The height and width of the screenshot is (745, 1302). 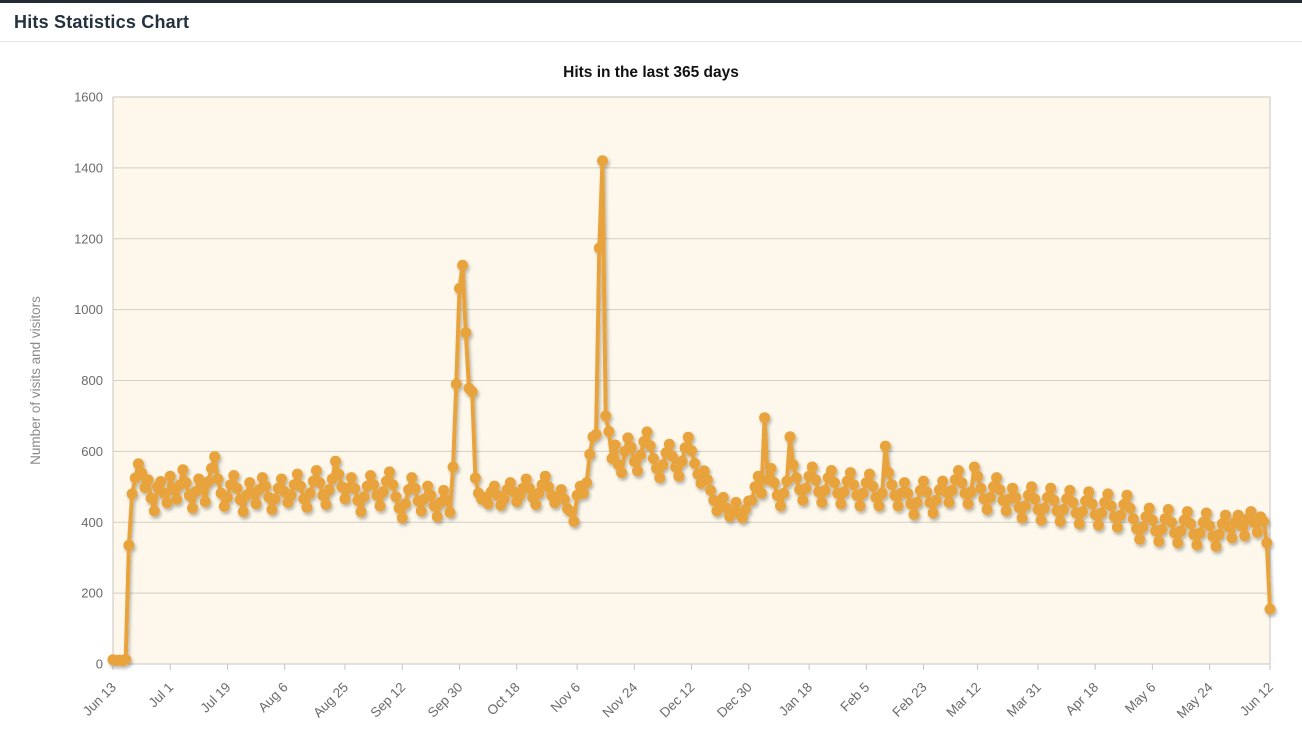 I want to click on x-tick-label: Jul 19, so click(x=215, y=698).